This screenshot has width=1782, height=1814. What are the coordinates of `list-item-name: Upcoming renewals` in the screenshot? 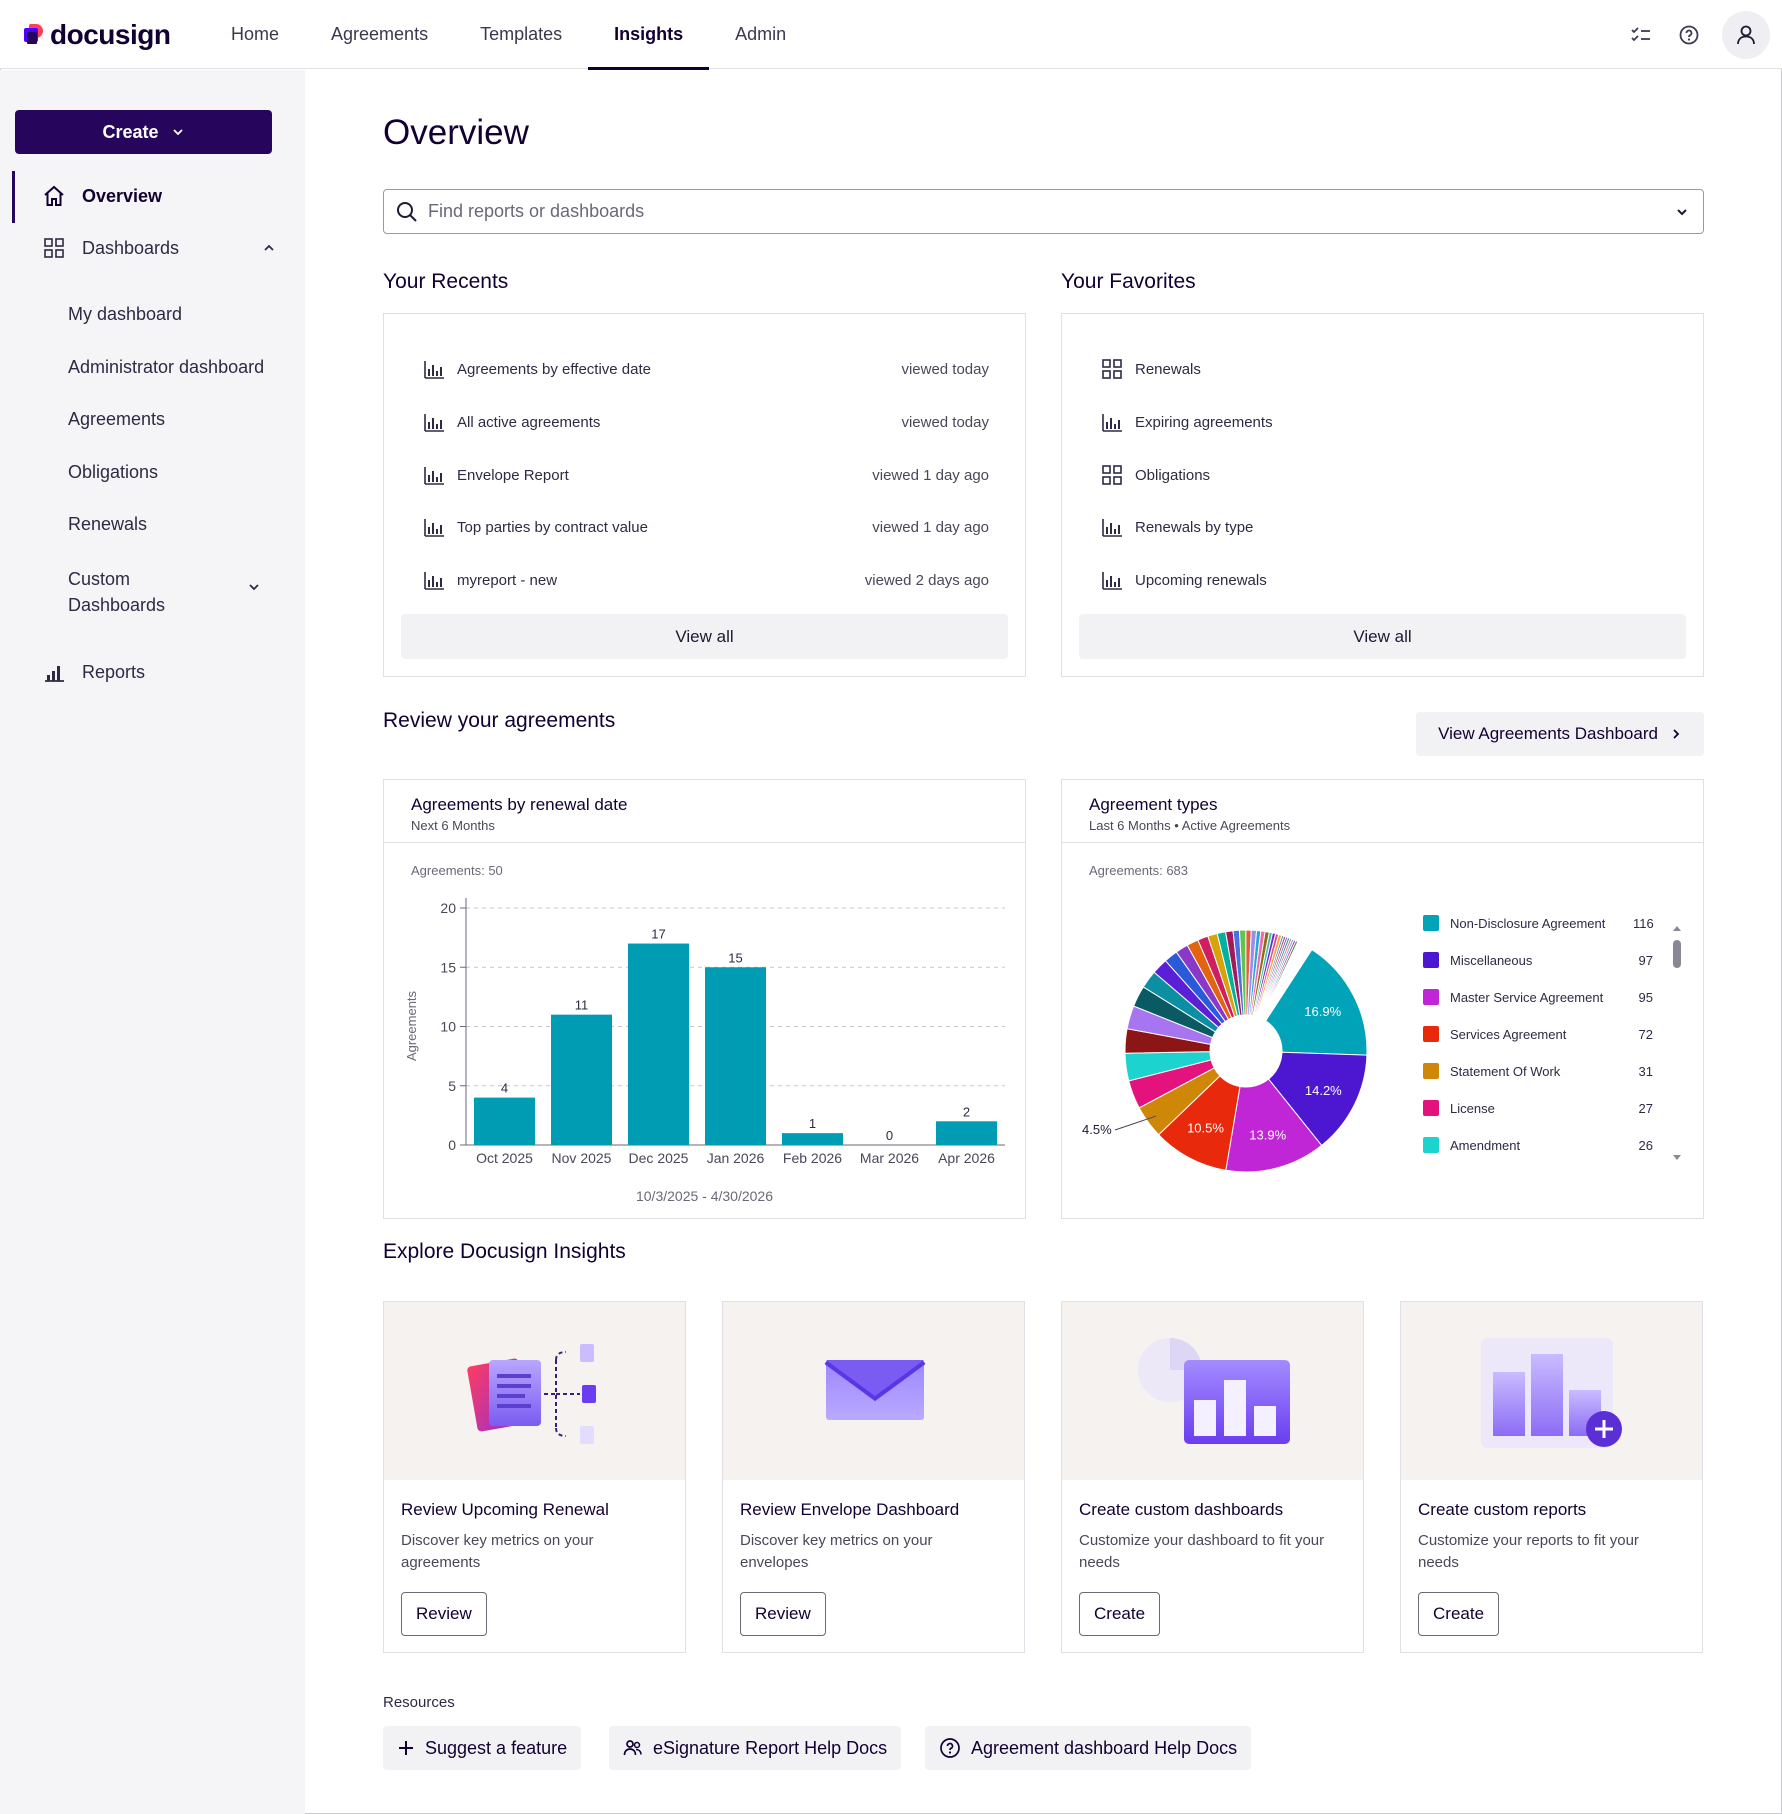 It's located at (1201, 580).